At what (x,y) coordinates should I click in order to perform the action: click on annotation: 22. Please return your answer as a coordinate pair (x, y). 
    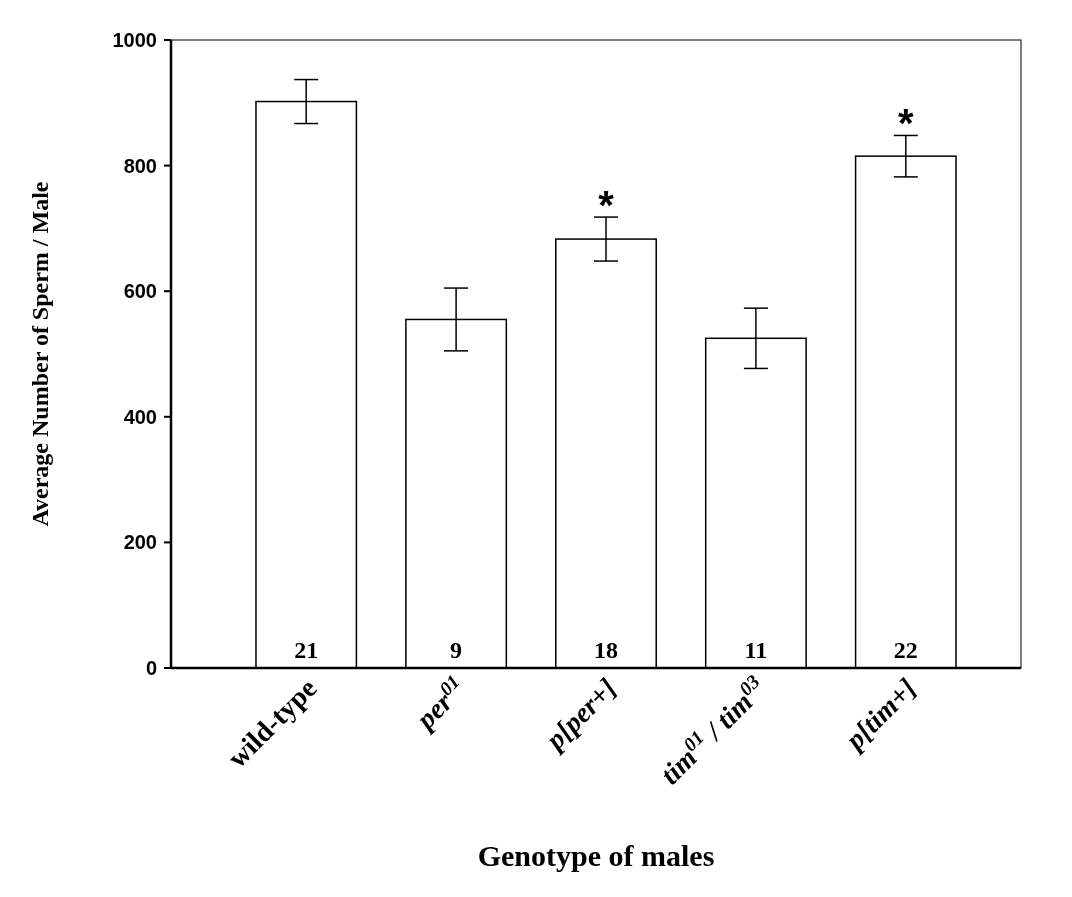
    Looking at the image, I should click on (905, 650).